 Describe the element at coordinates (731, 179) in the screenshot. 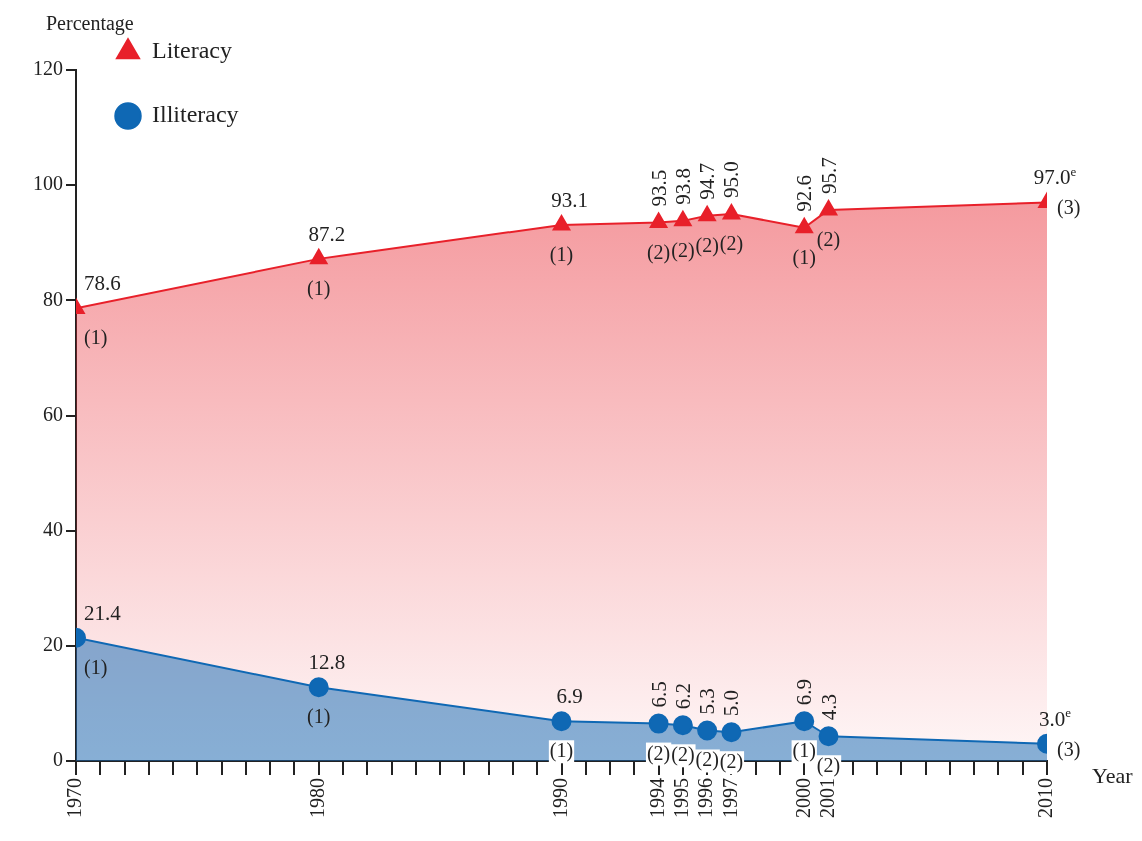

I see `data-label: 95.0` at that location.